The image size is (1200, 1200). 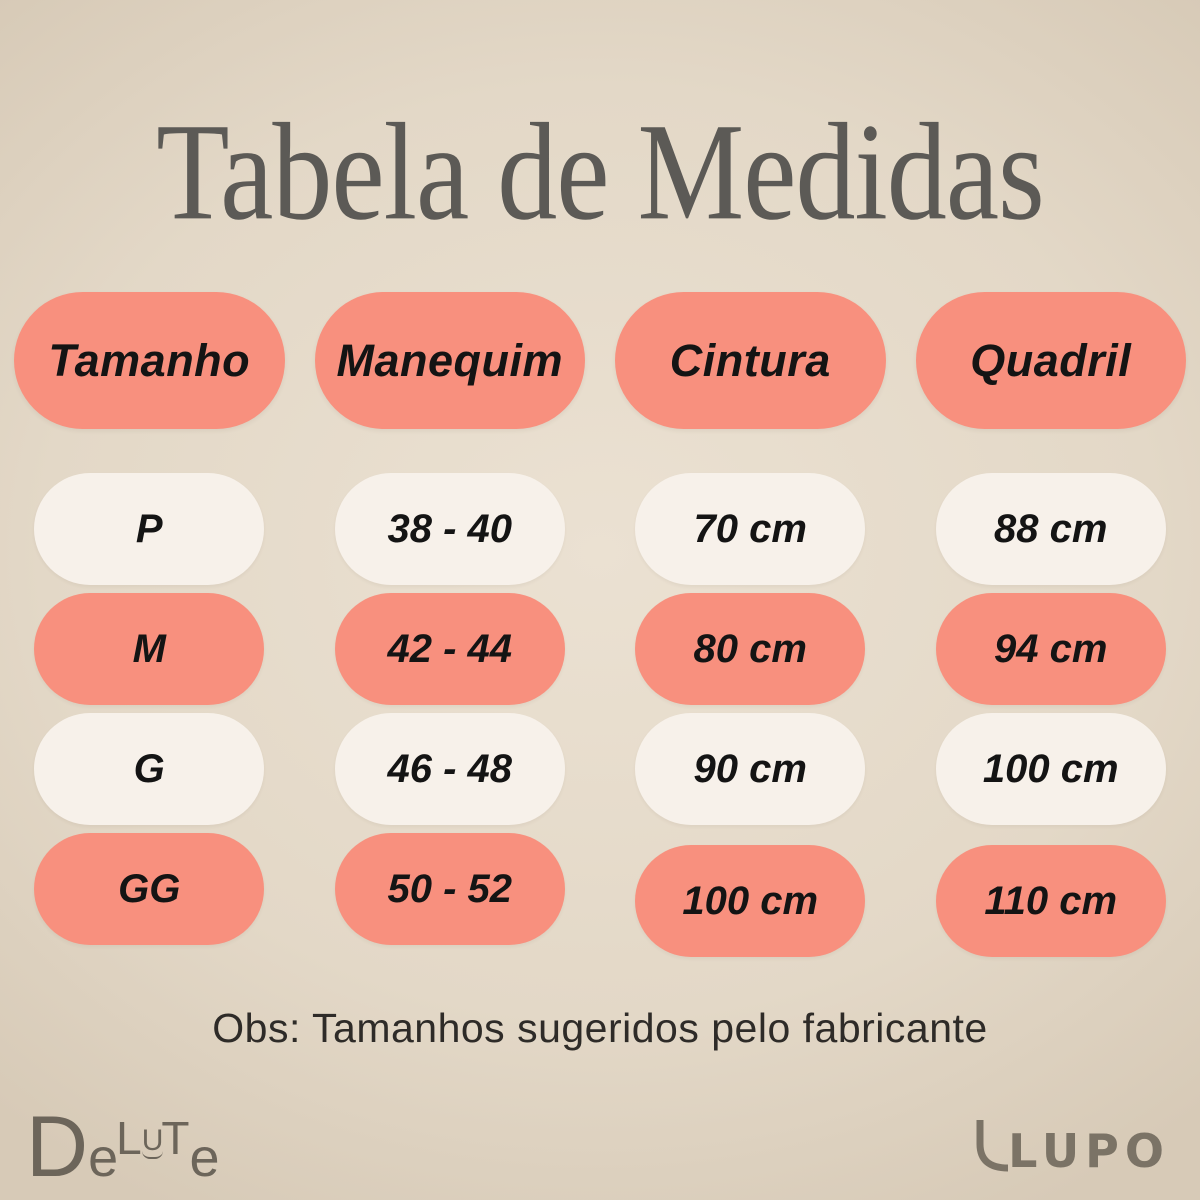 I want to click on cell-g-manequim: 46 - 48, so click(x=449, y=769).